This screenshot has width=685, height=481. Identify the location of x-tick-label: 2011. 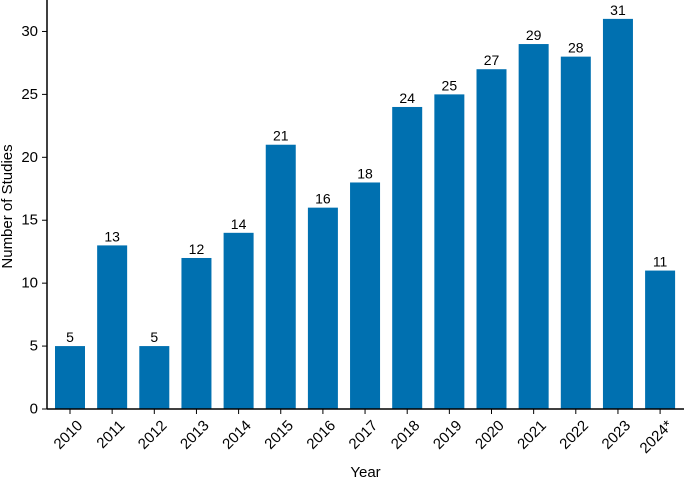
(111, 434).